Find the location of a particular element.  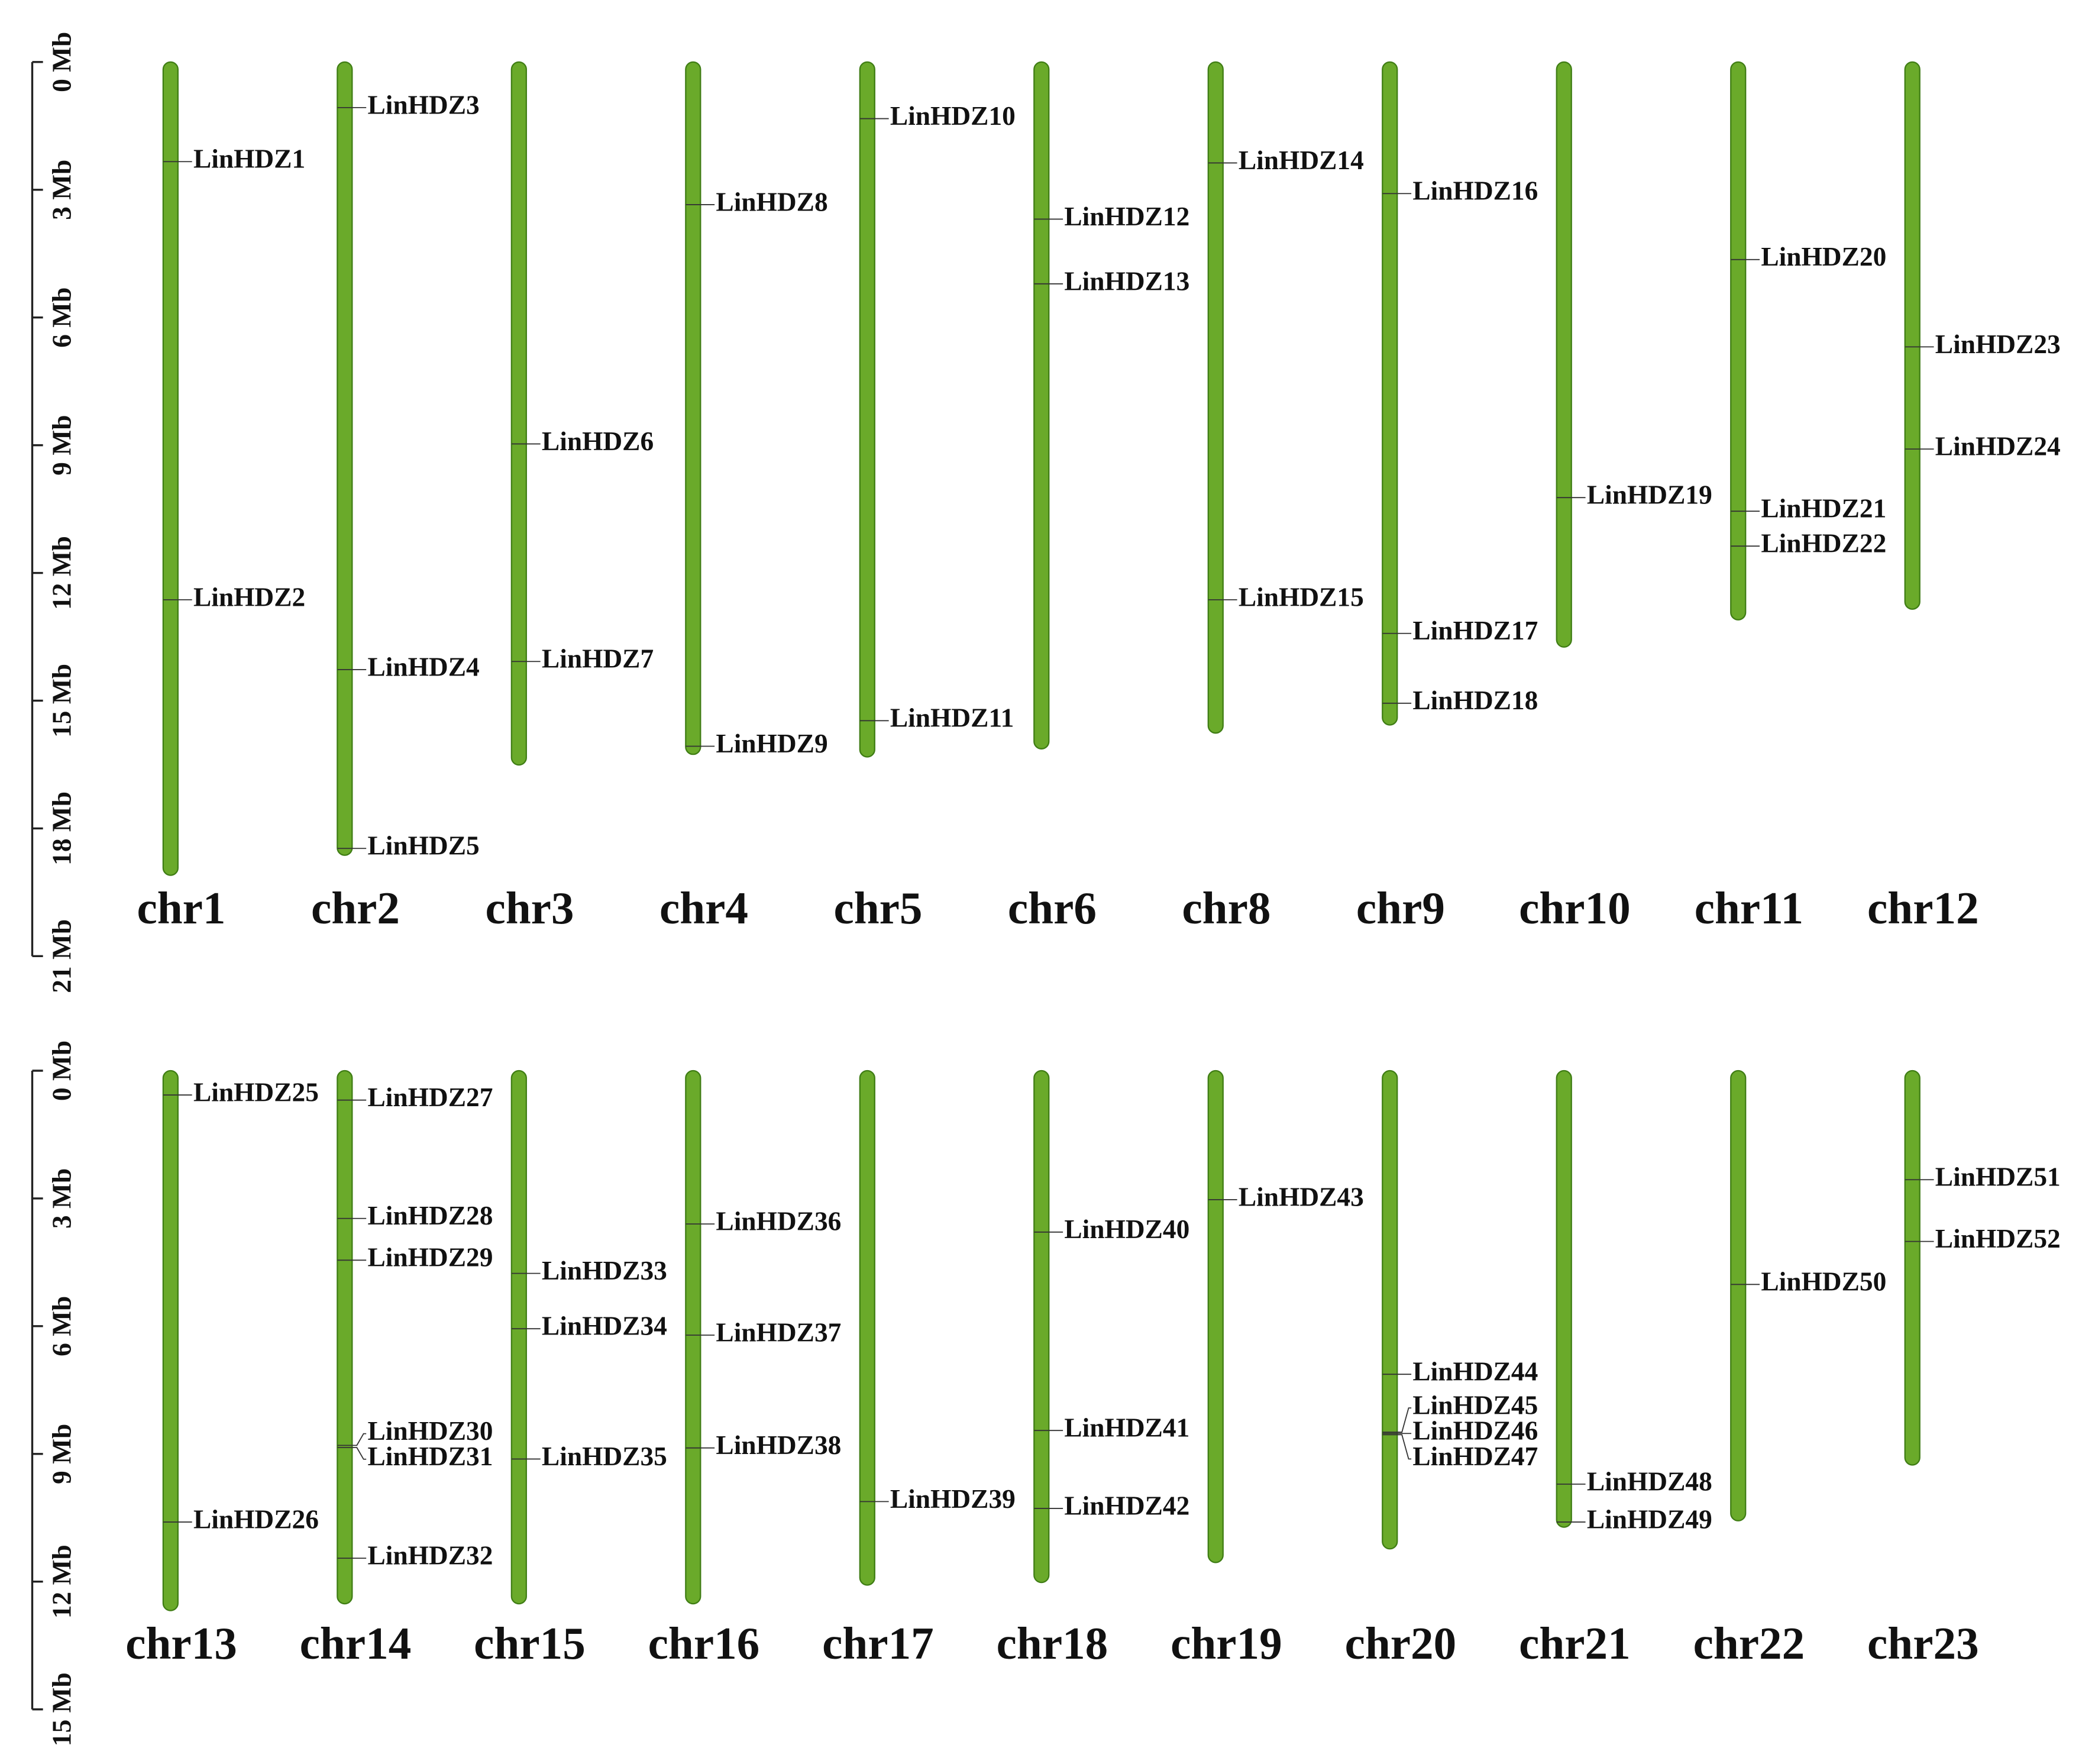

gene-label: LinHDZ48 is located at coordinates (1650, 1481).